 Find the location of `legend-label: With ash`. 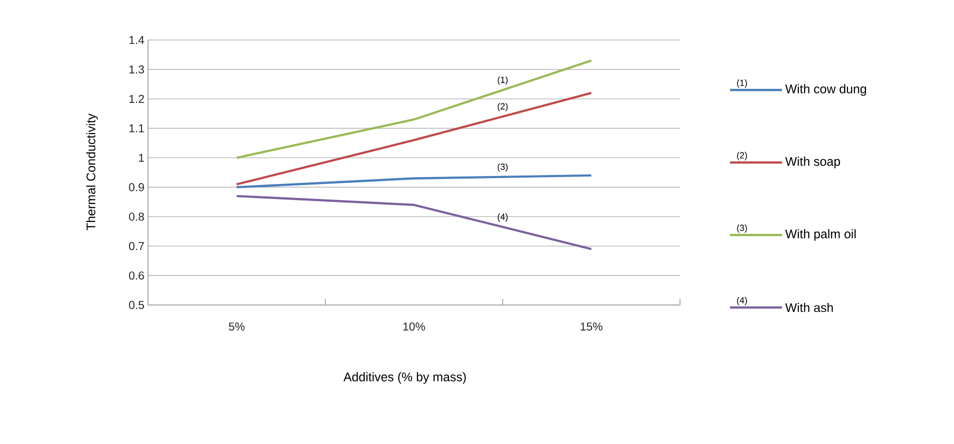

legend-label: With ash is located at coordinates (809, 307).